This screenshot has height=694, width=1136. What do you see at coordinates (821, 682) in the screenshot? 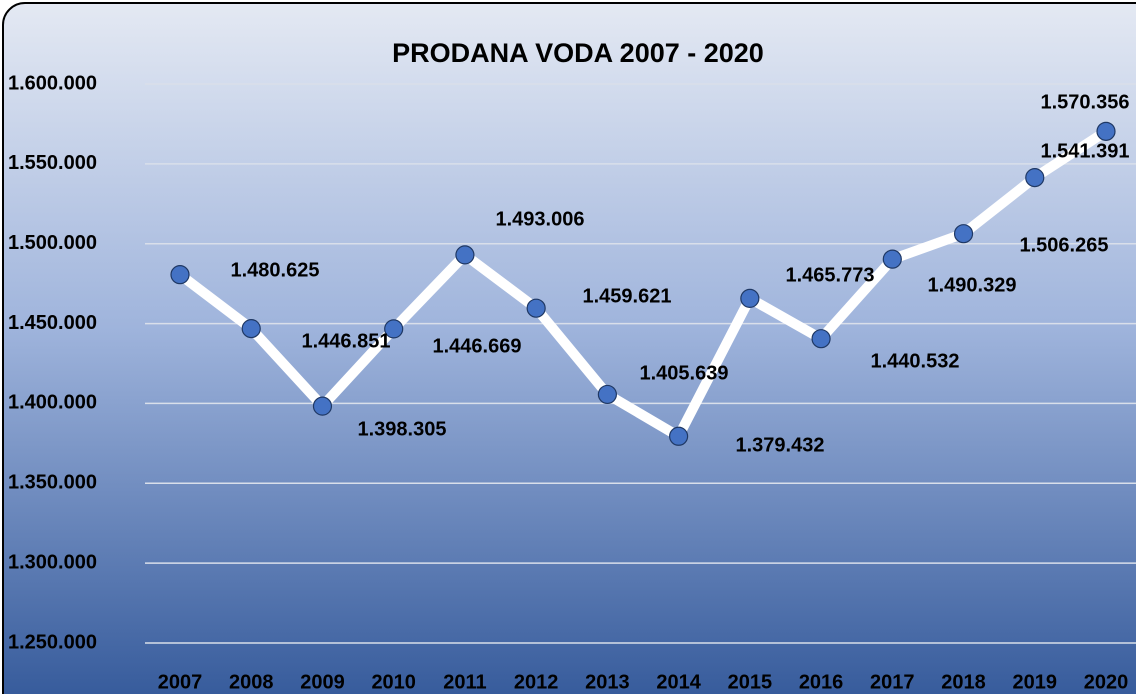
I see `x-tick-label: 2016` at bounding box center [821, 682].